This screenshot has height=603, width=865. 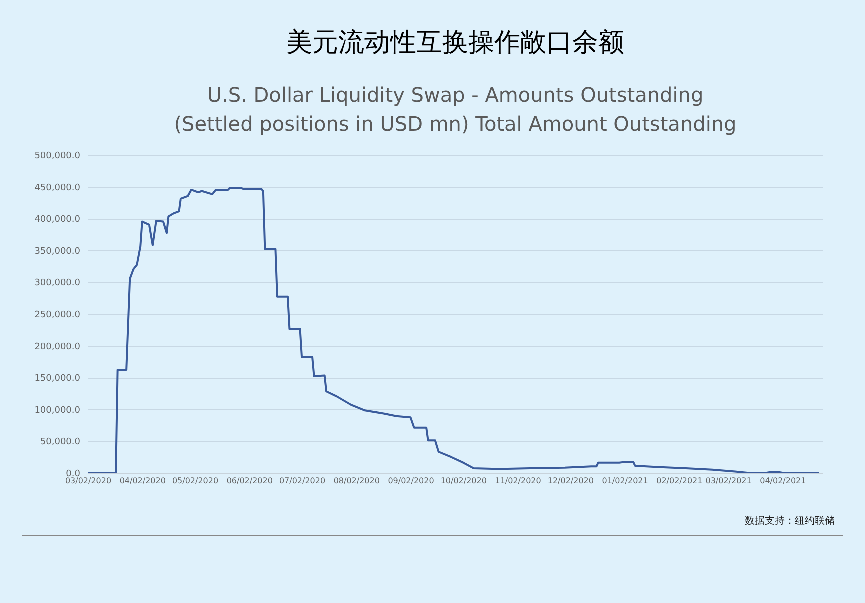 I want to click on x-tick-label: 04/02/2020, so click(x=143, y=481).